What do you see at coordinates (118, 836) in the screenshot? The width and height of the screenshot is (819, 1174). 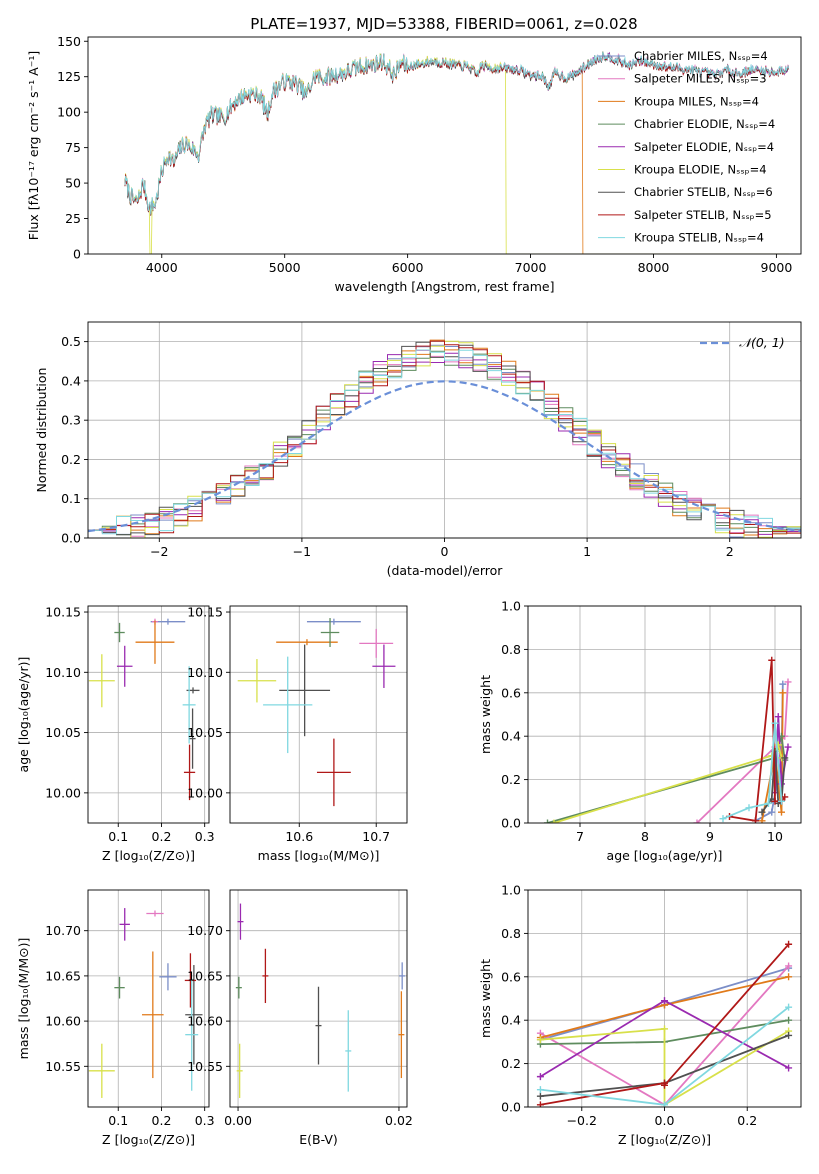 I see `x-tick-label: 0.1` at bounding box center [118, 836].